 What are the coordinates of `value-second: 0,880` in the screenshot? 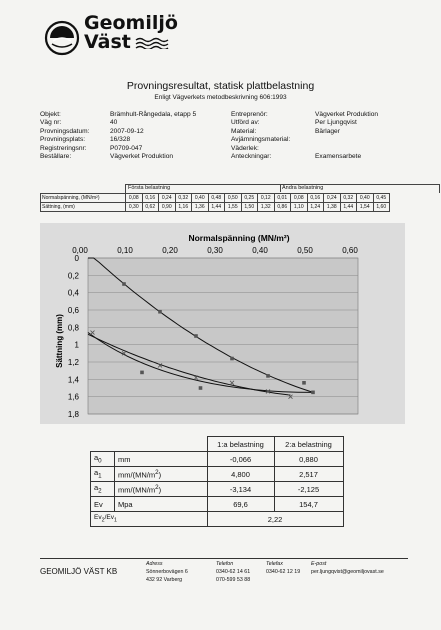 It's located at (308, 459).